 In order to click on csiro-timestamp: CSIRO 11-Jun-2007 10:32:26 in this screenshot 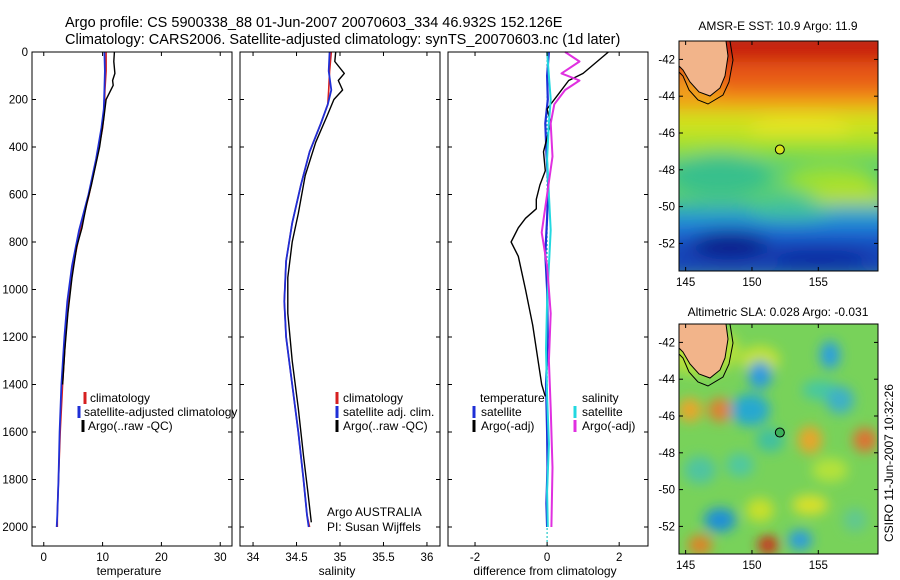, I will do `click(889, 463)`.